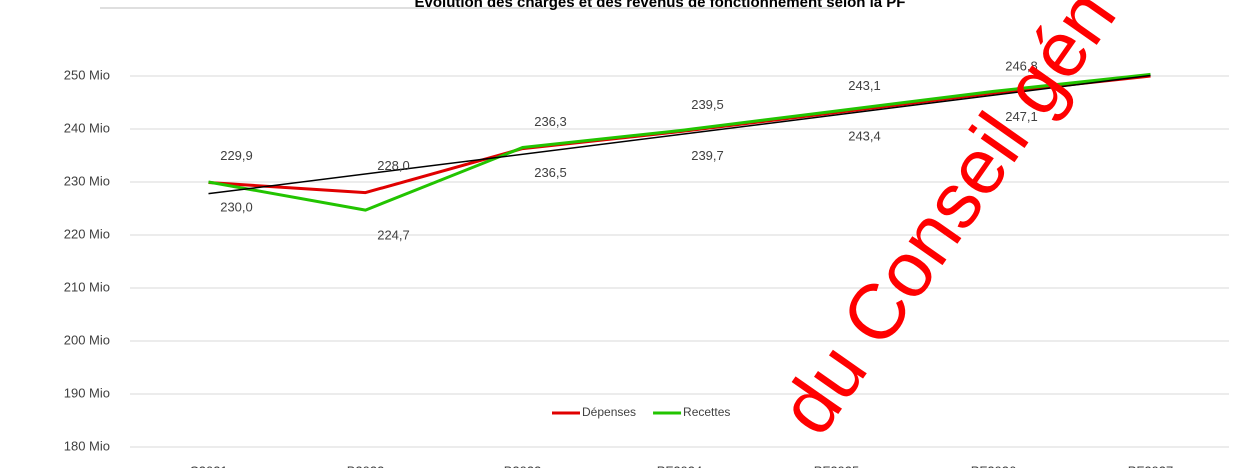  I want to click on x-tick-label: B2022, so click(366, 465).